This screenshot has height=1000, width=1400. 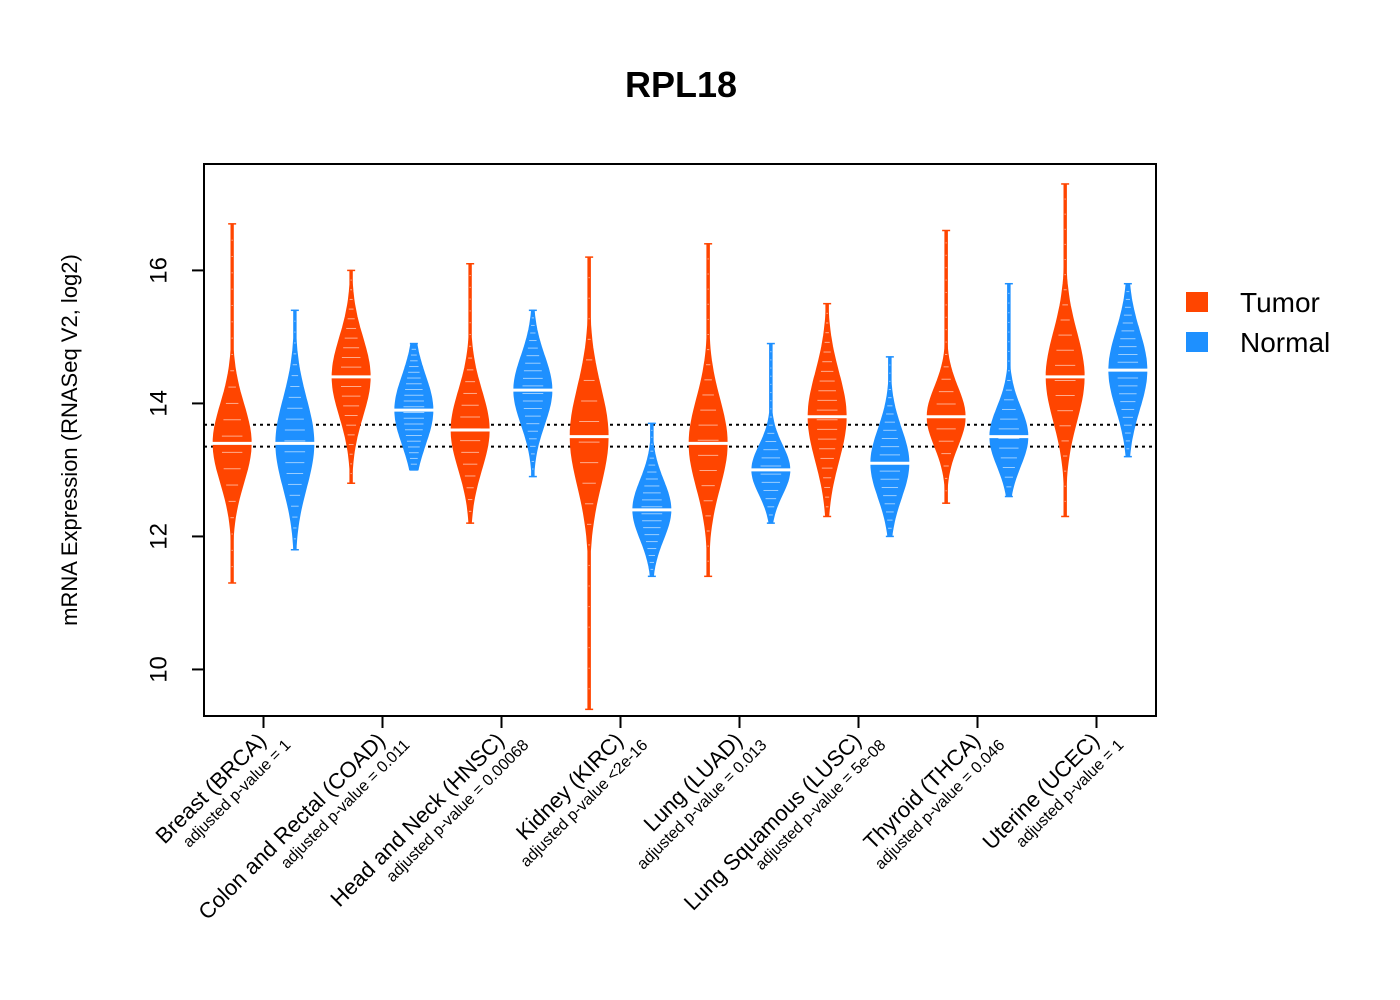 I want to click on y-tick-label: 12, so click(x=158, y=536).